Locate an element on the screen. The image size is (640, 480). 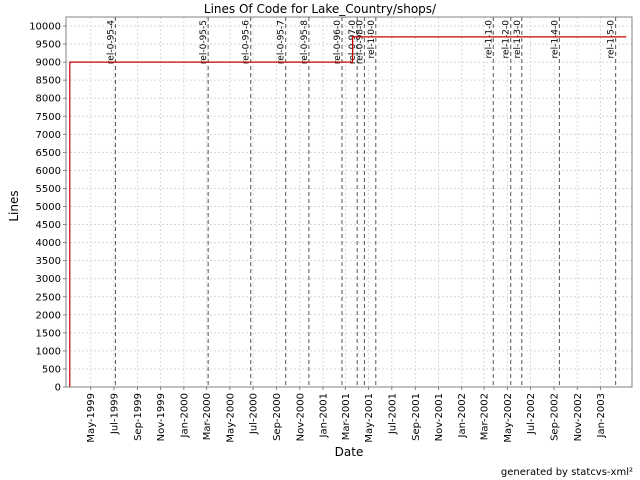
x-tick-label: Nov-2001 is located at coordinates (439, 417).